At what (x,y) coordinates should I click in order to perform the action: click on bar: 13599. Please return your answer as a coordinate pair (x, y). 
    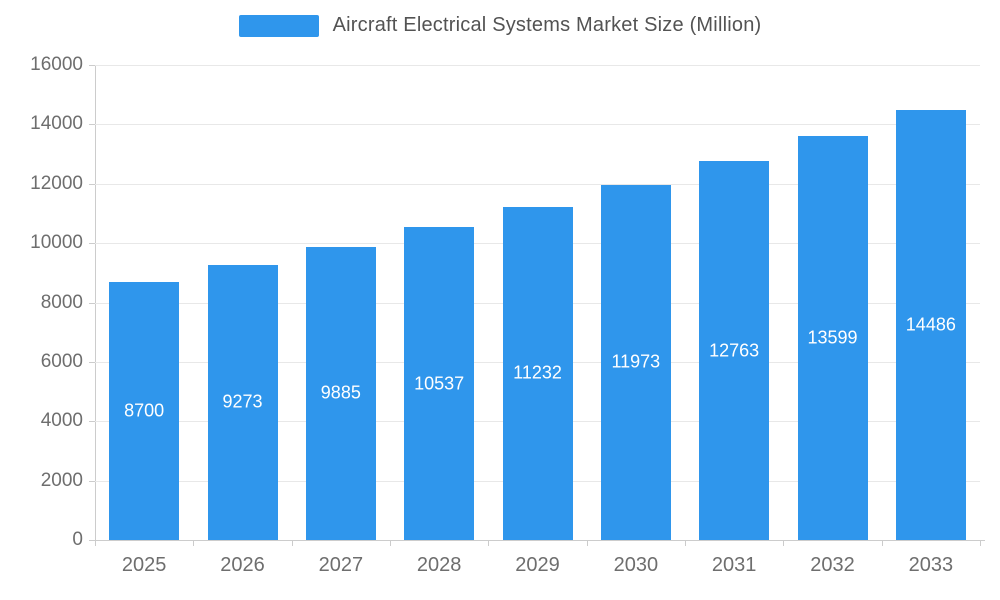
    Looking at the image, I should click on (832, 338).